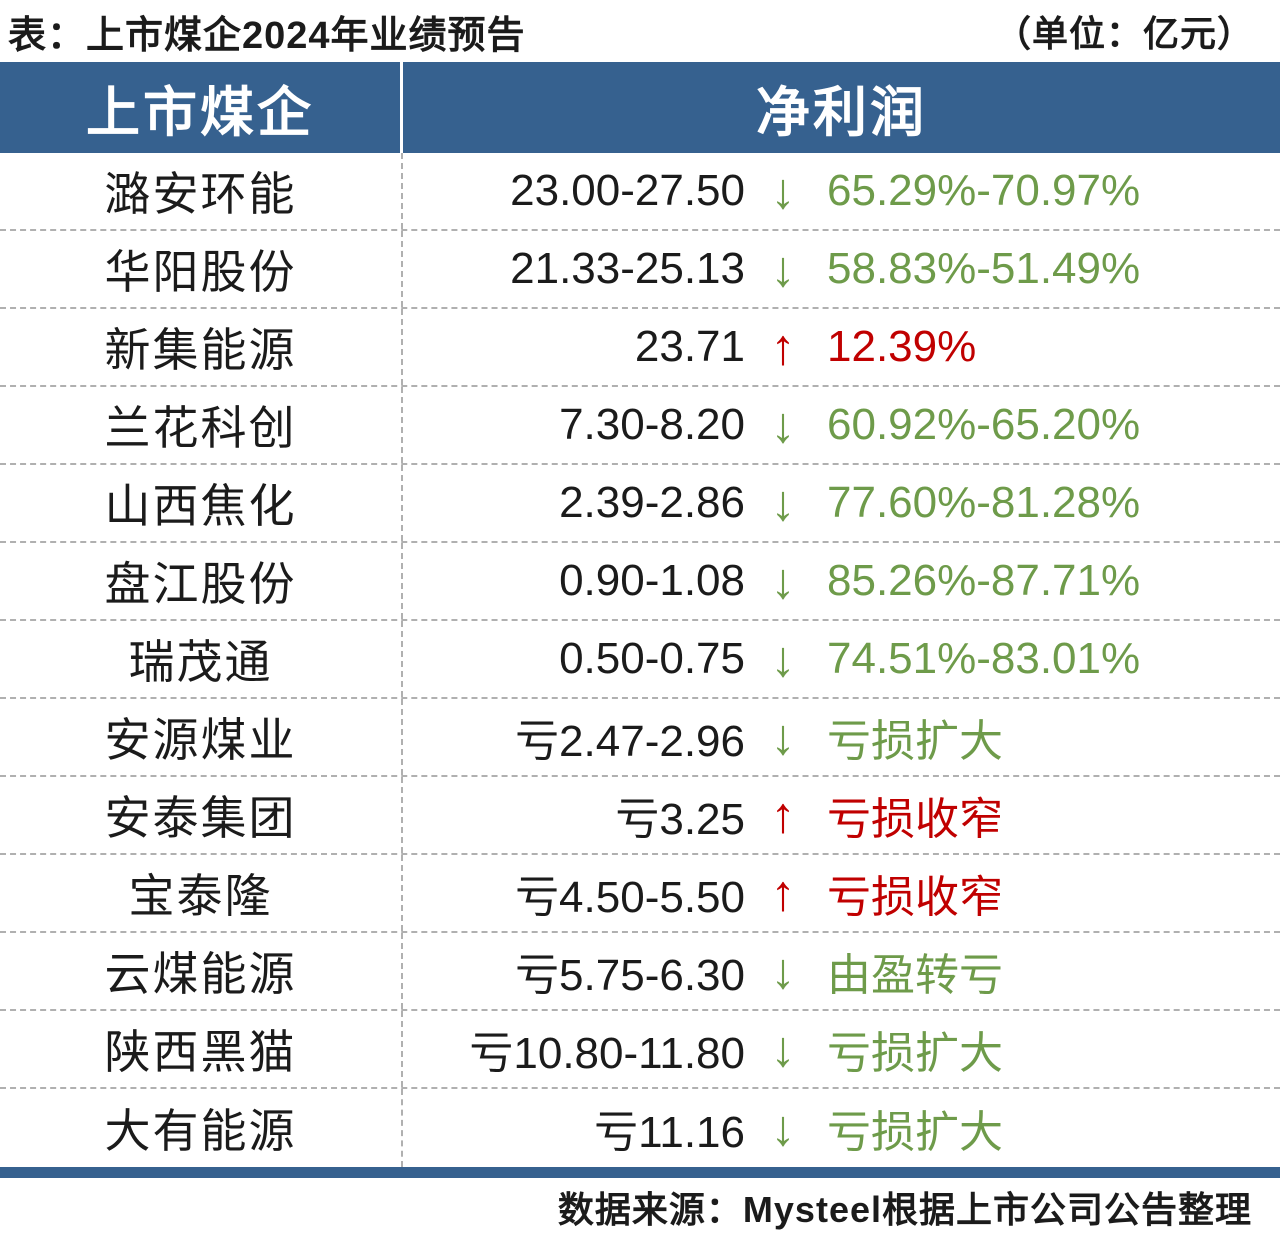 The height and width of the screenshot is (1235, 1280). Describe the element at coordinates (630, 741) in the screenshot. I see `net-profit-value: 亏2.47-2.96` at that location.